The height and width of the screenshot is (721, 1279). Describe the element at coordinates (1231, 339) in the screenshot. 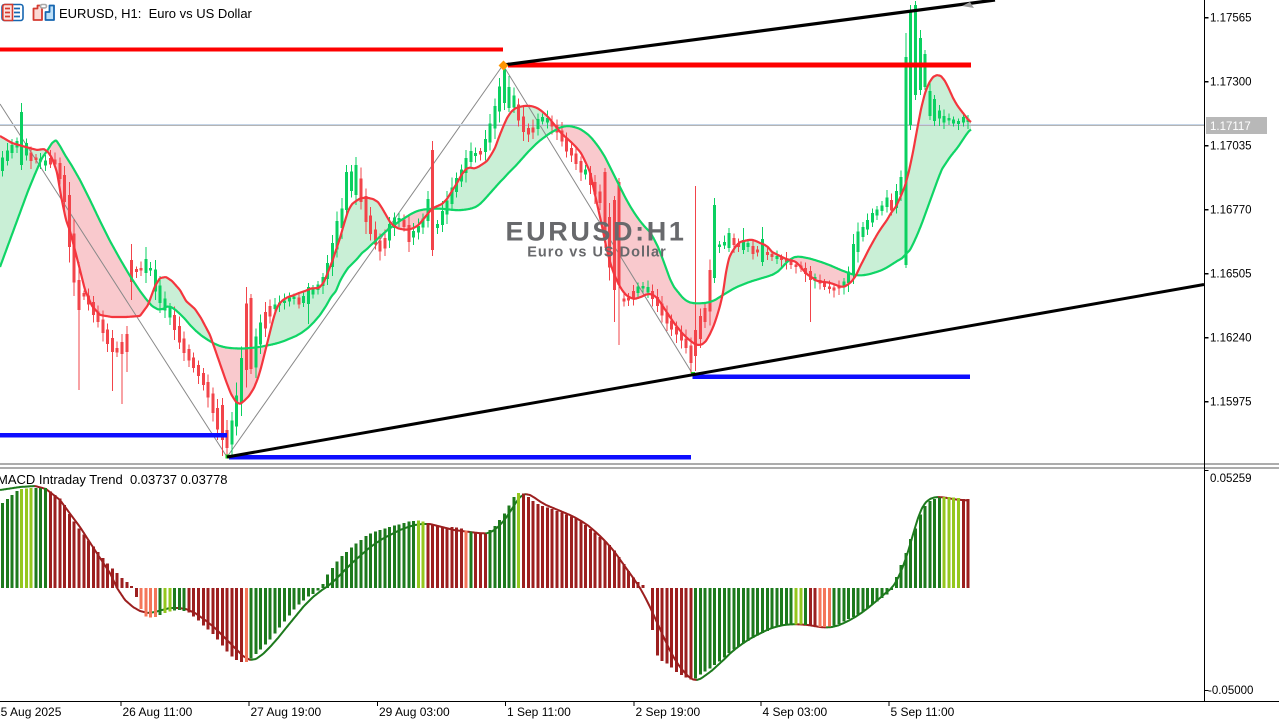

I see `svg-text: 1.16240` at that location.